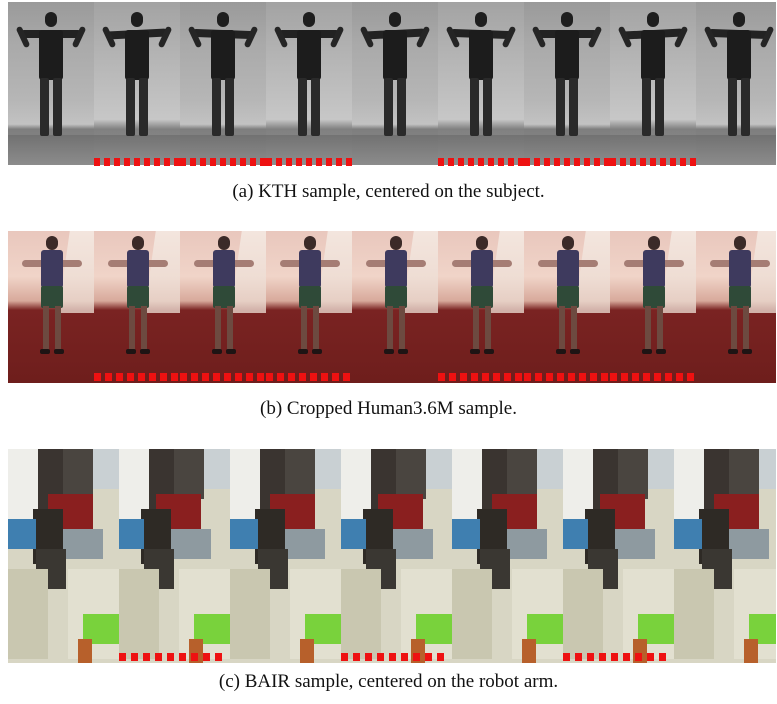 The height and width of the screenshot is (704, 777). What do you see at coordinates (567, 77) in the screenshot?
I see `person-silhouette` at bounding box center [567, 77].